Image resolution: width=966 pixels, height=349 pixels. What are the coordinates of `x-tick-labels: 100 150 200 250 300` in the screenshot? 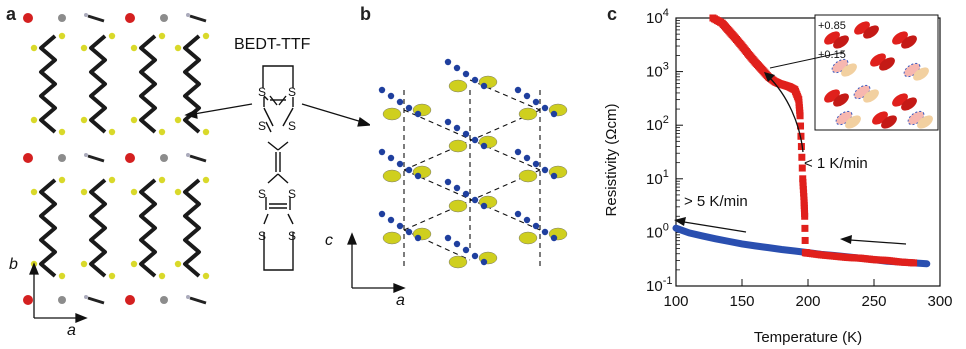 It's located at (807, 301).